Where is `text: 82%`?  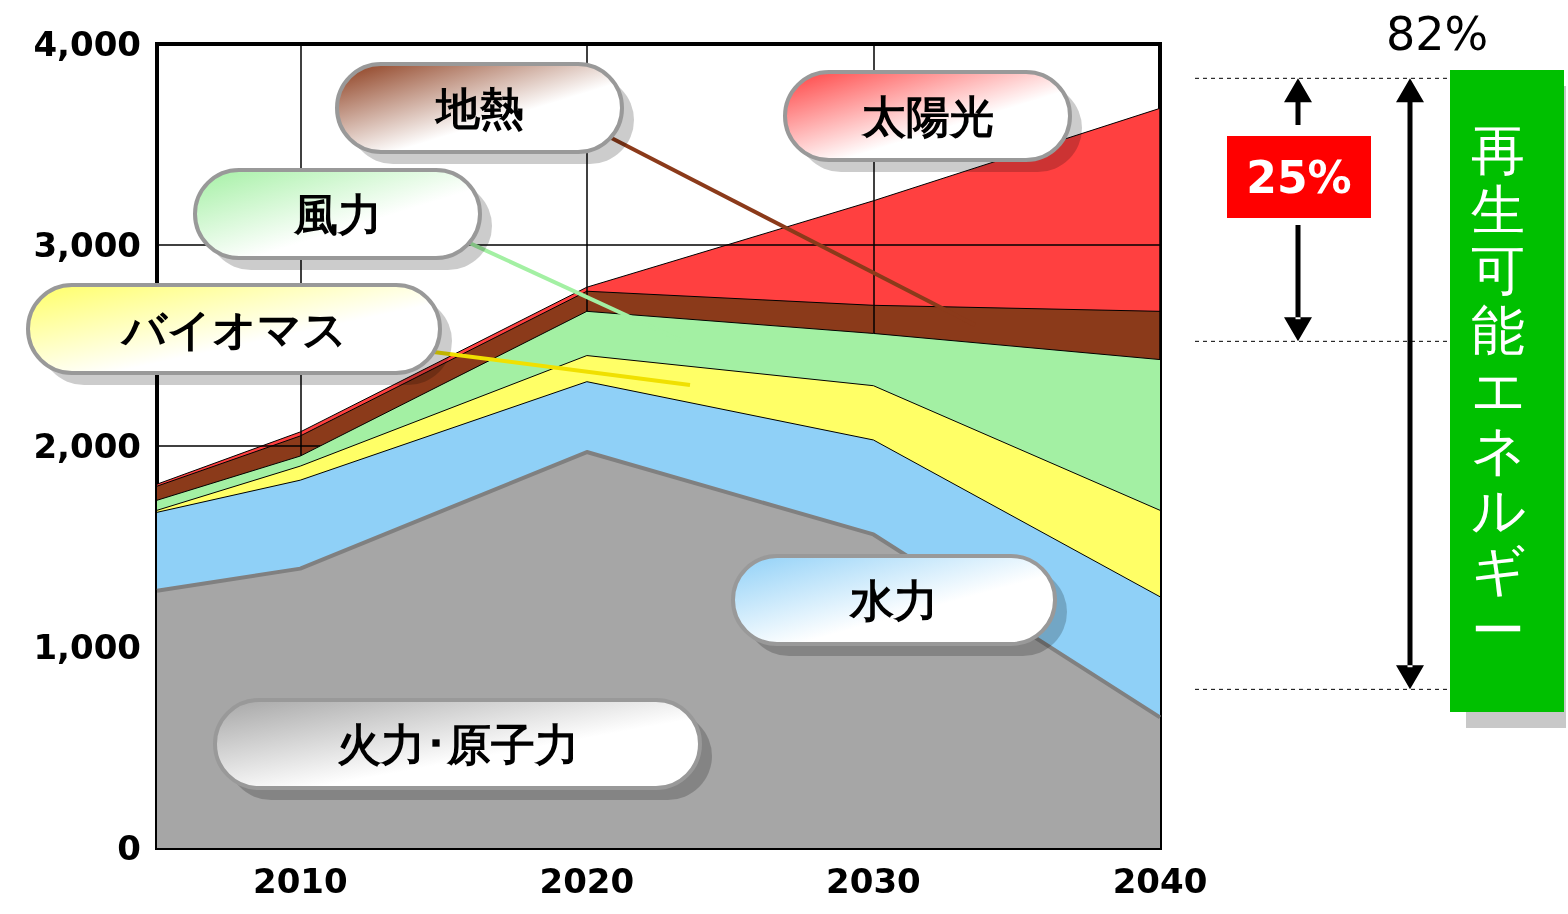
text: 82% is located at coordinates (1437, 34).